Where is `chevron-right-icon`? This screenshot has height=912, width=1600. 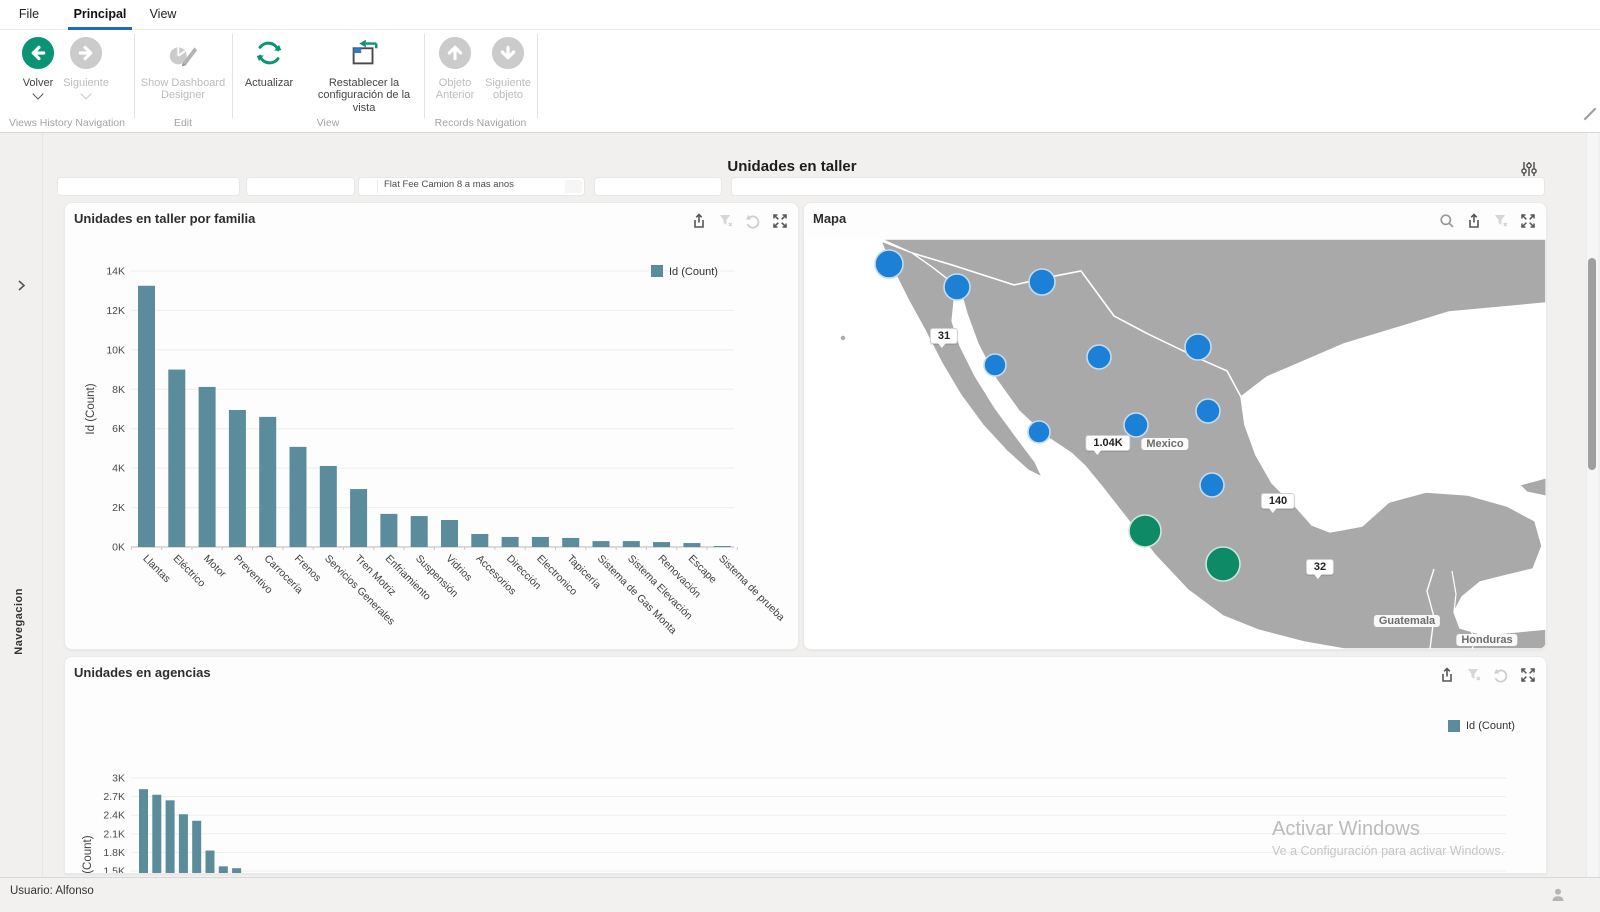
chevron-right-icon is located at coordinates (21, 287).